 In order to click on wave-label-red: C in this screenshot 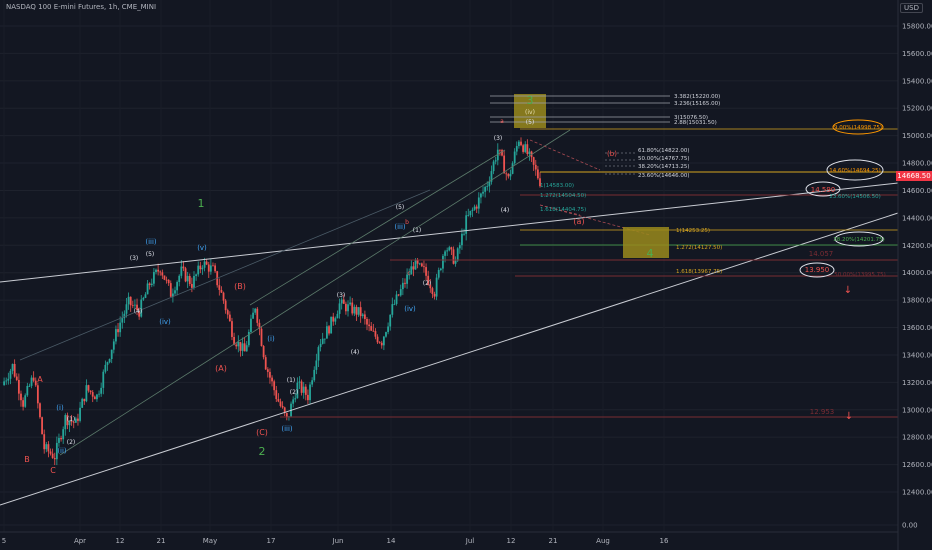, I will do `click(53, 470)`.